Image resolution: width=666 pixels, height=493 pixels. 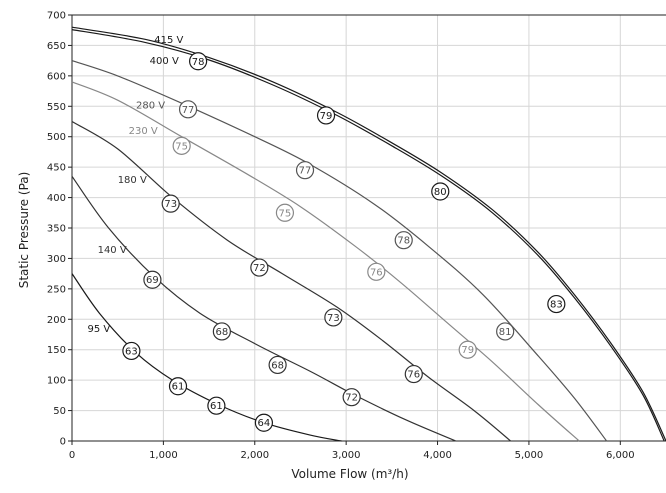 I want to click on y-tick-label: 500, so click(x=56, y=137).